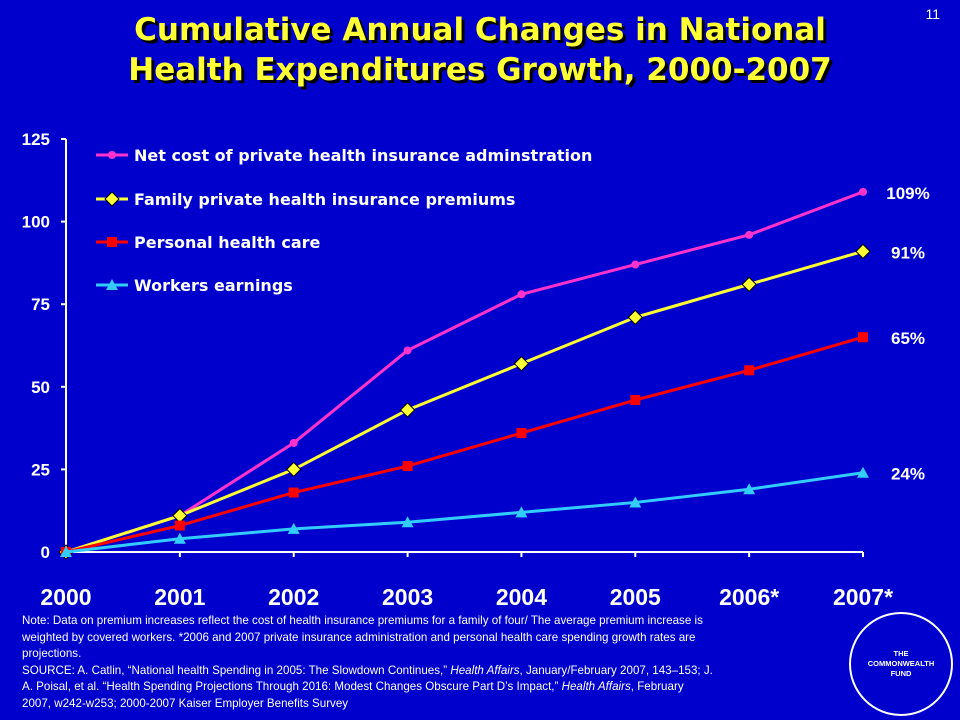  Describe the element at coordinates (227, 242) in the screenshot. I see `legend-label: Personal health care` at that location.